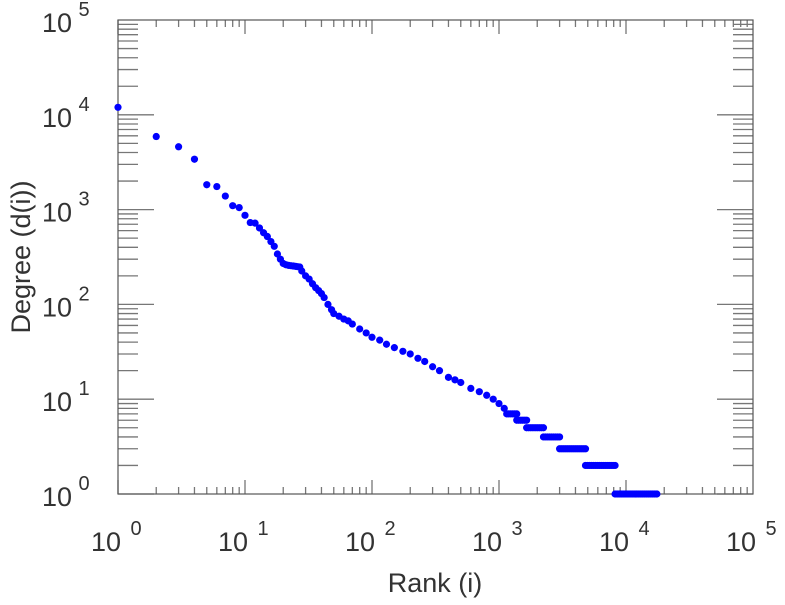  What do you see at coordinates (389, 529) in the screenshot?
I see `x-tick-exponent: 2` at bounding box center [389, 529].